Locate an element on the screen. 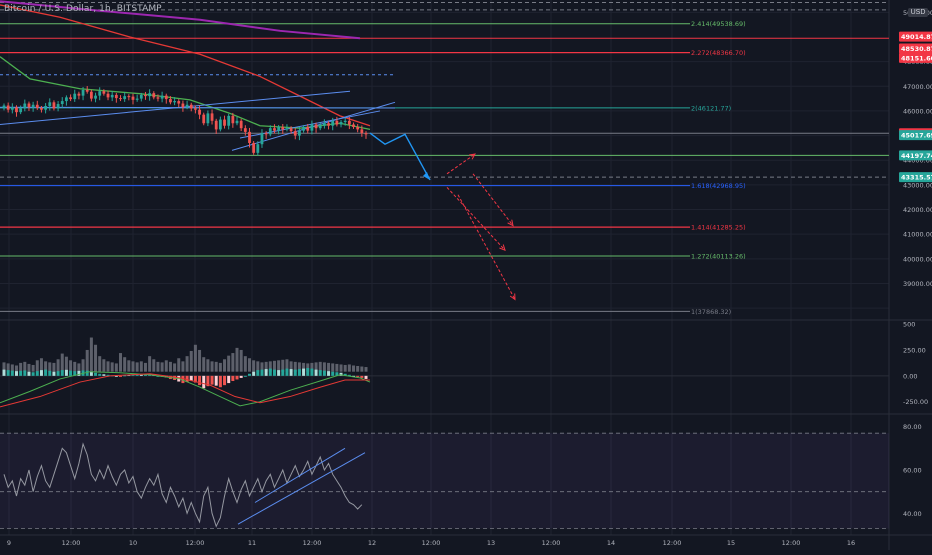 Image resolution: width=932 pixels, height=555 pixels. time-axis-label-8: 13 is located at coordinates (491, 543).